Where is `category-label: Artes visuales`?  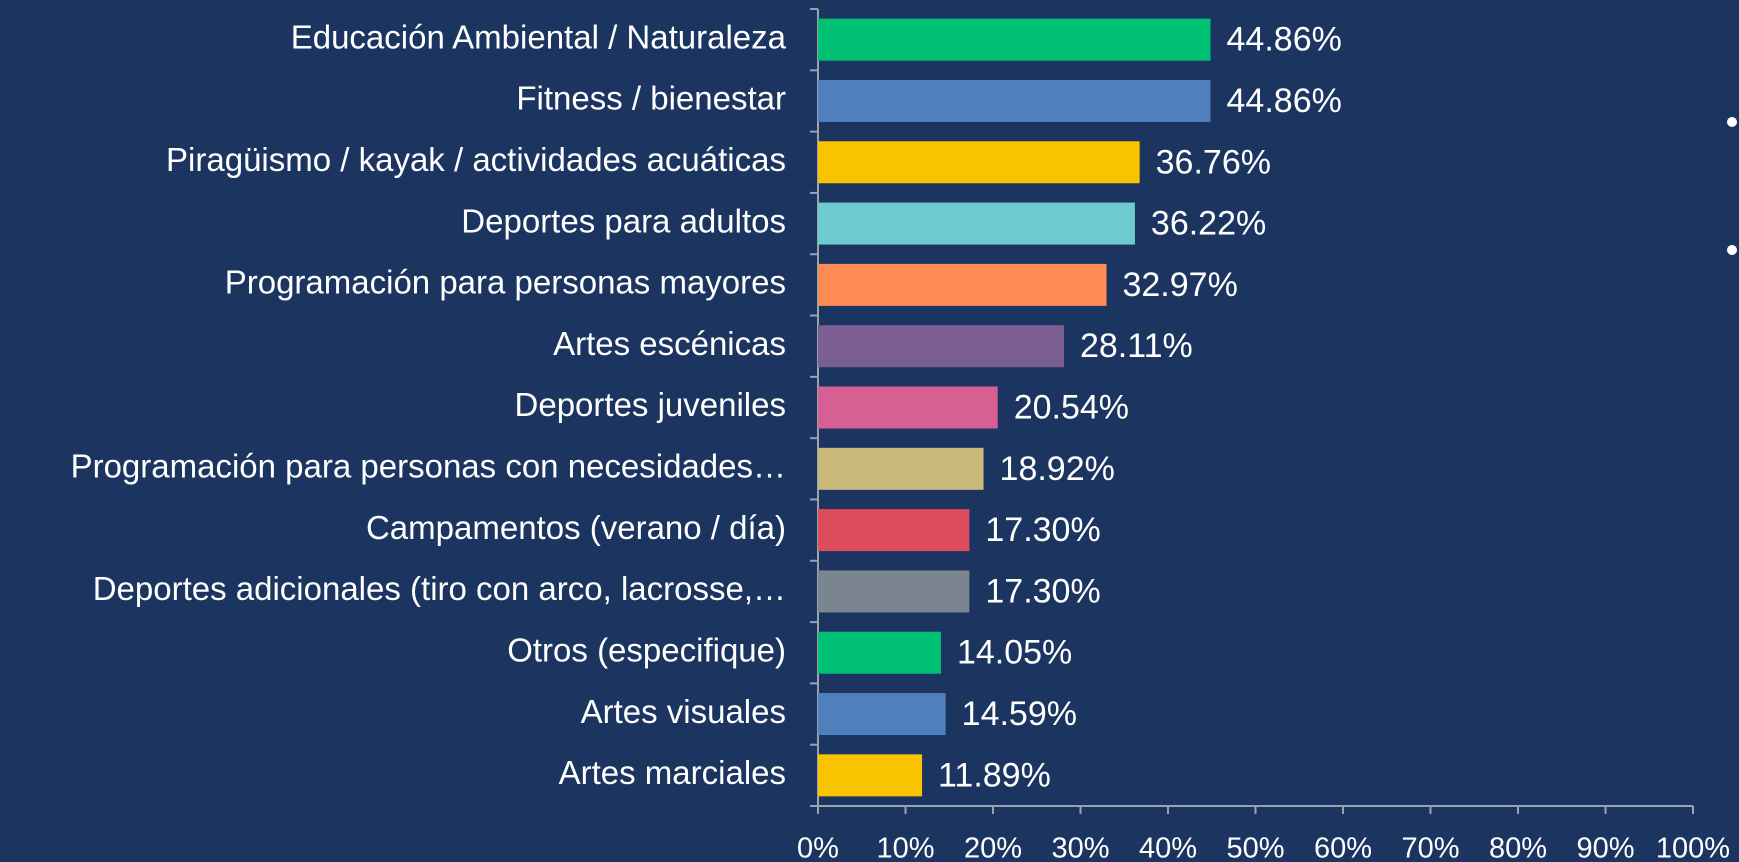 category-label: Artes visuales is located at coordinates (683, 711).